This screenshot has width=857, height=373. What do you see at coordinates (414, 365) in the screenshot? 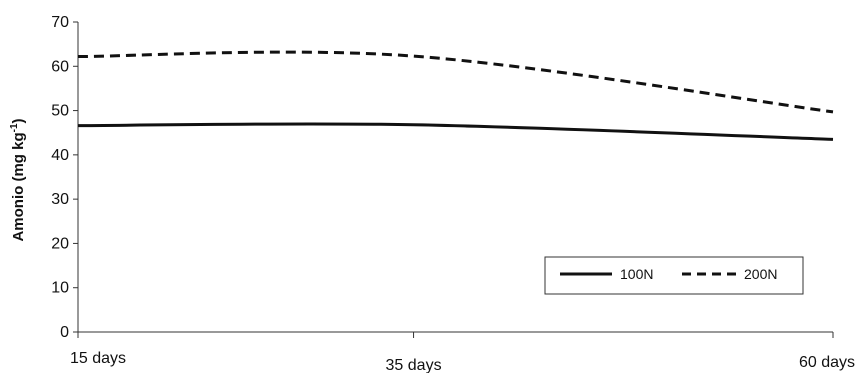
I see `x-tick-label: 35 days` at bounding box center [414, 365].